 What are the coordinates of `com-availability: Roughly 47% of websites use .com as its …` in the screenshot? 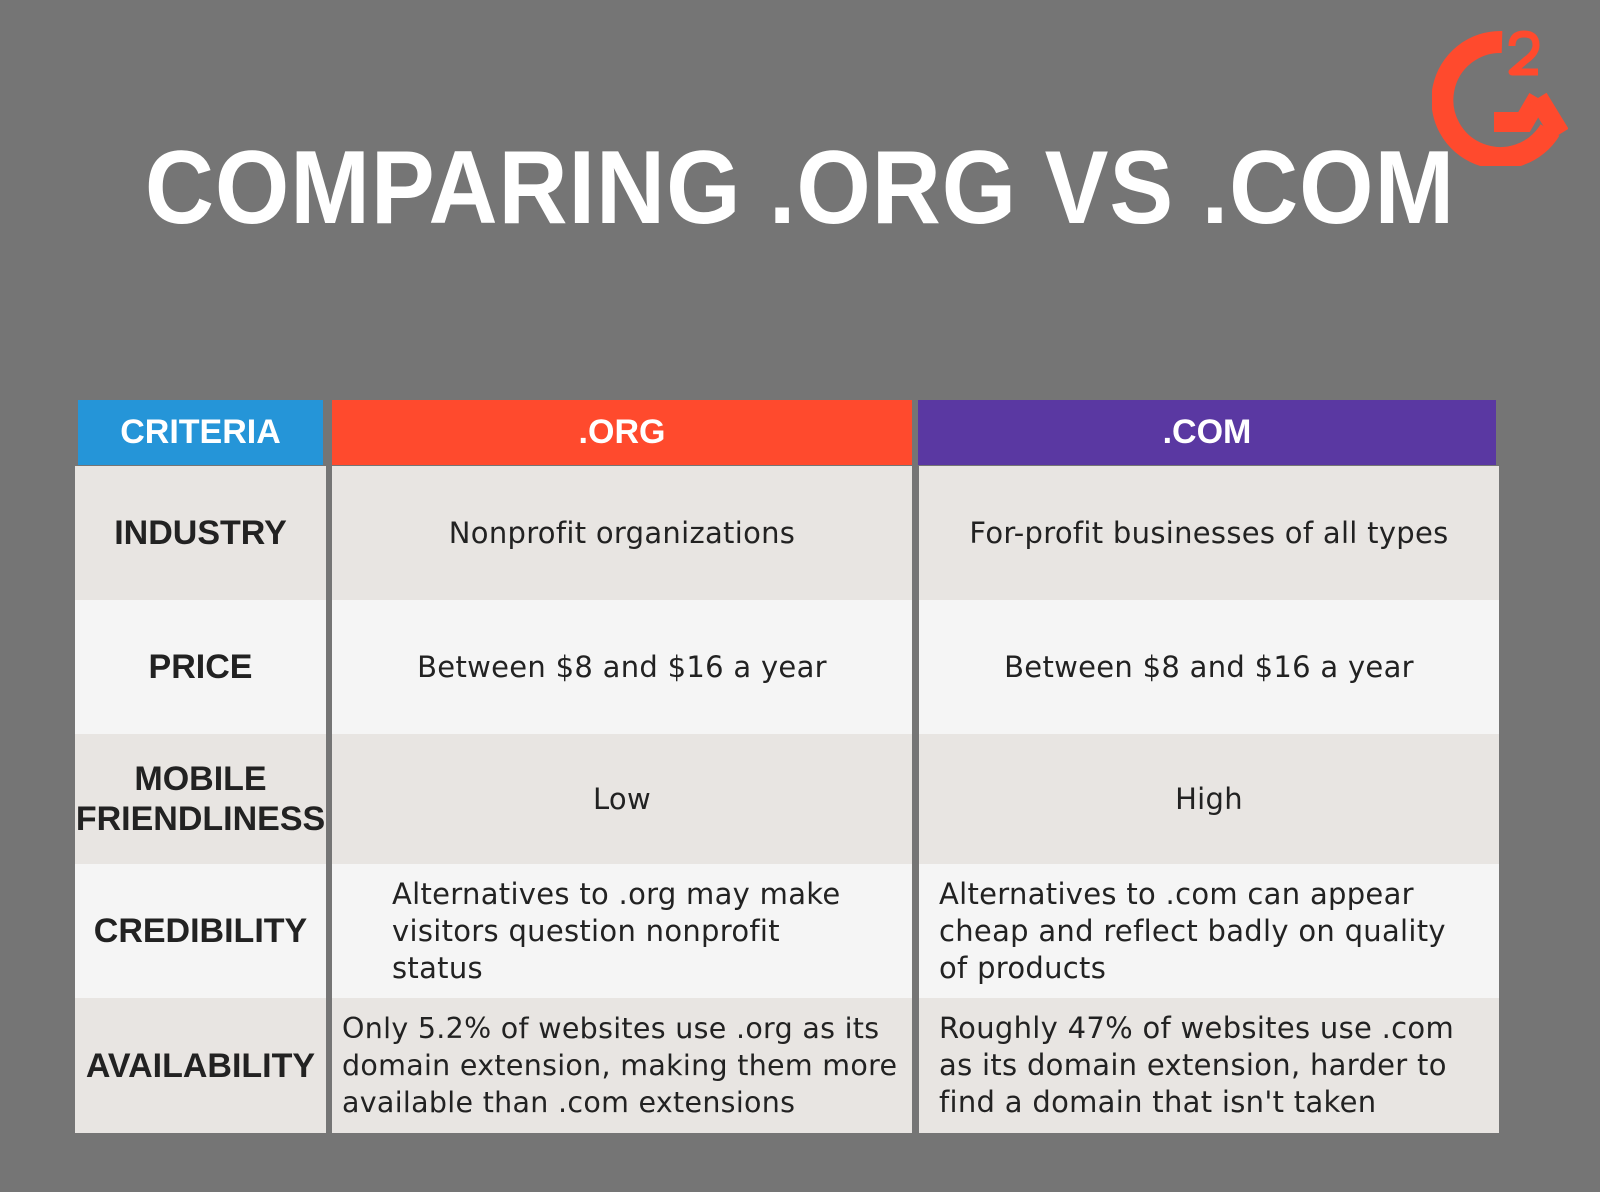 It's located at (1209, 1065).